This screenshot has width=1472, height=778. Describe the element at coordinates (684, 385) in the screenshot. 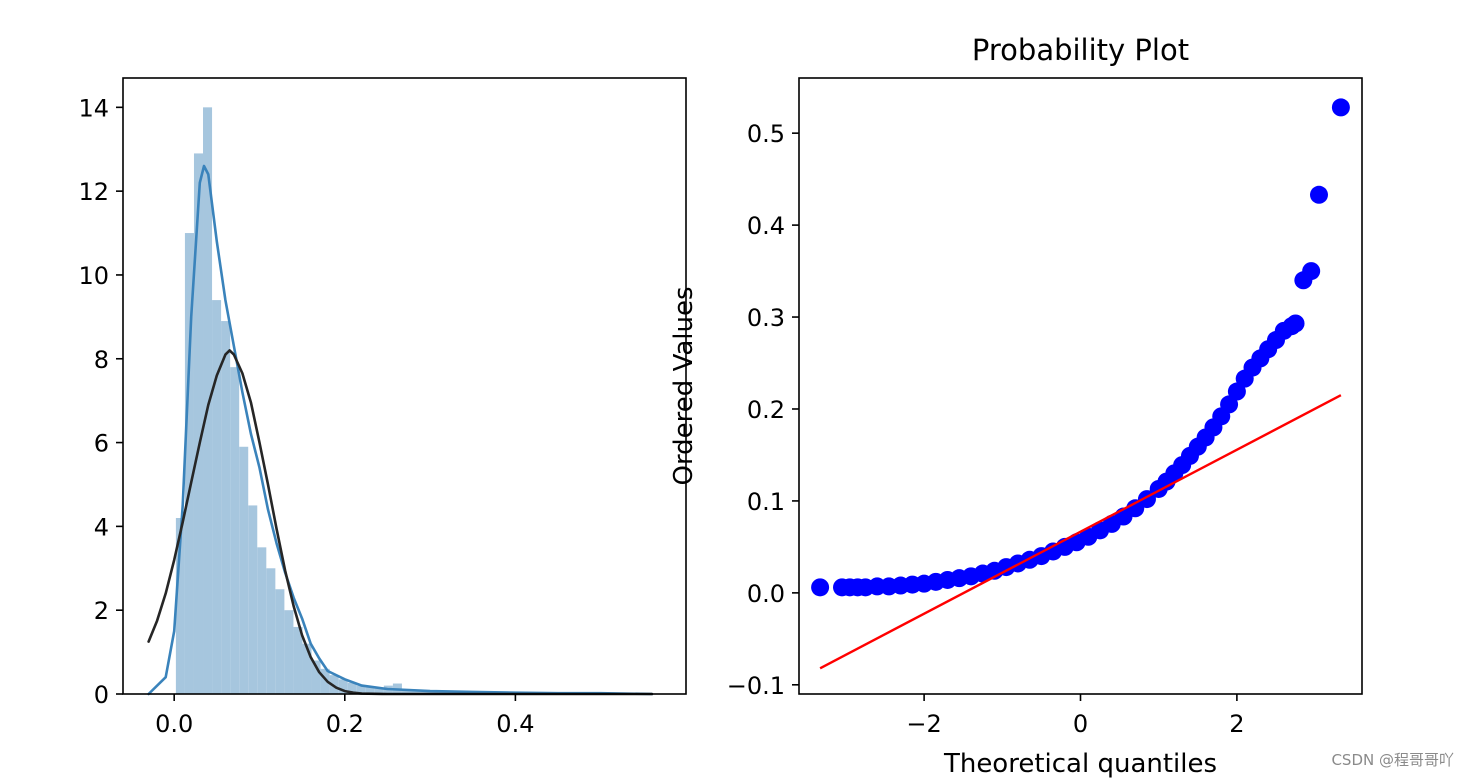

I see `y-axis-label: Ordered Values` at that location.